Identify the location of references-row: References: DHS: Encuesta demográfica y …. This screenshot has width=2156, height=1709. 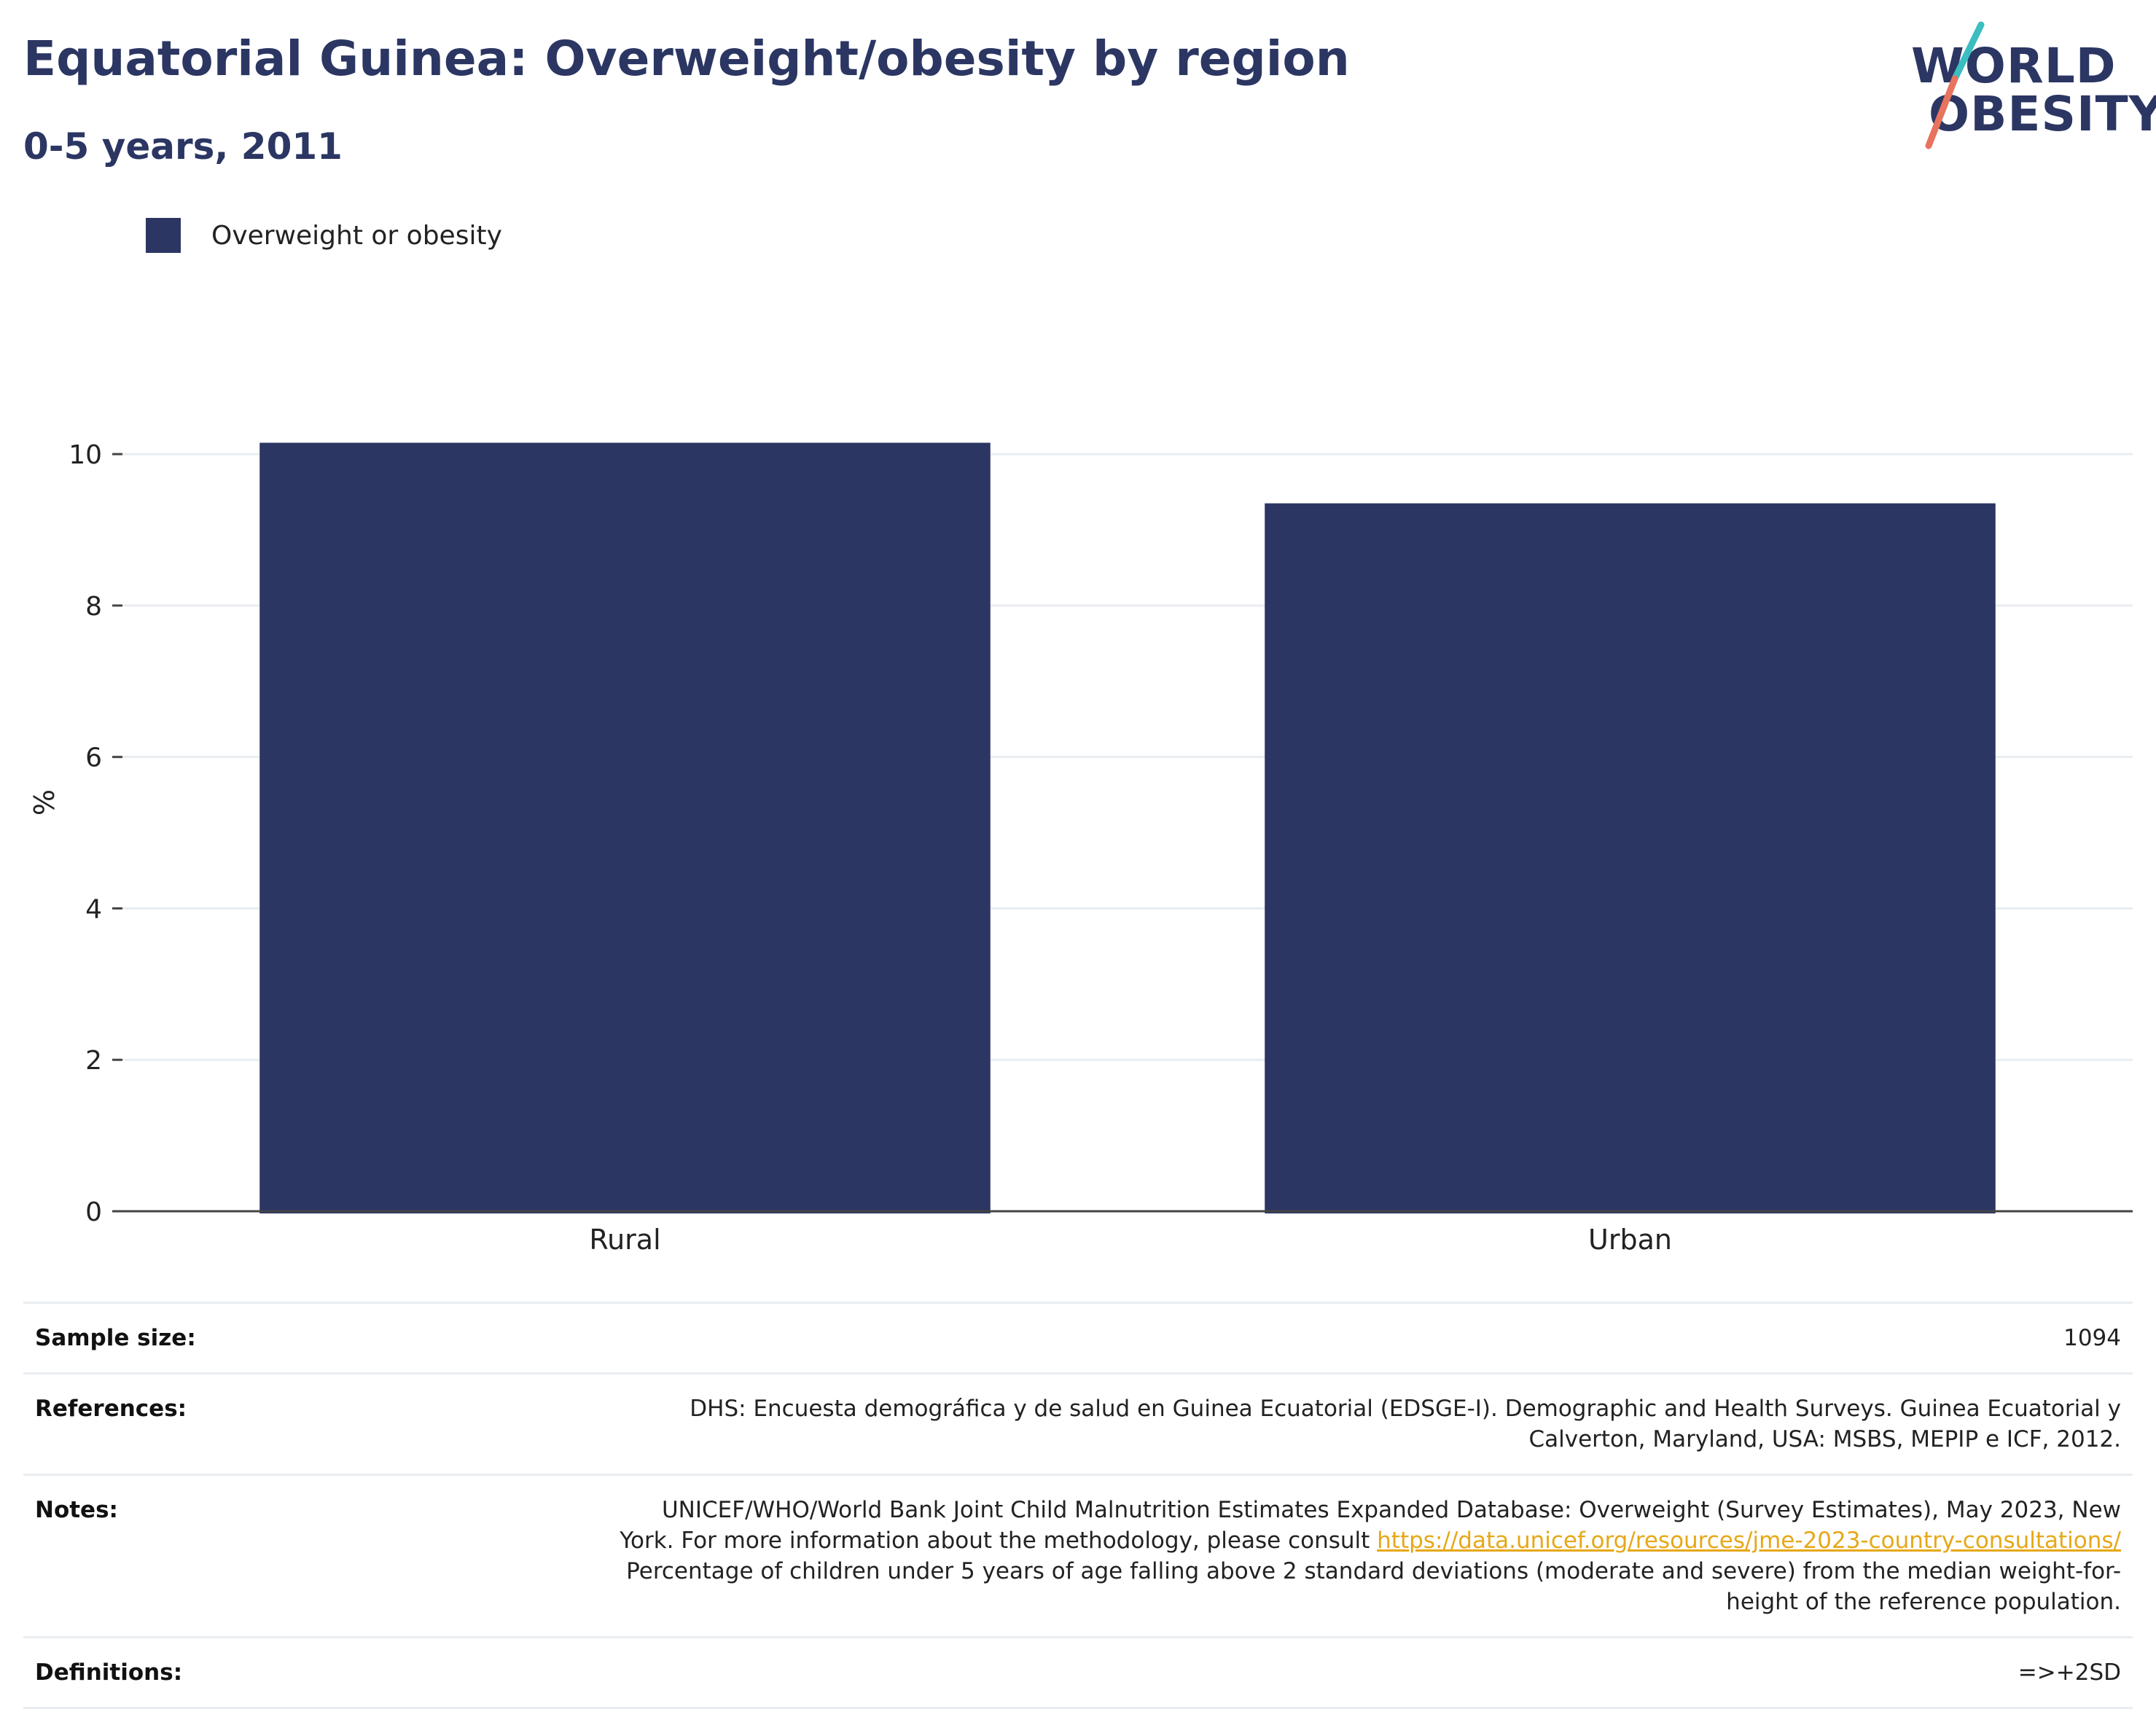
(1078, 1423).